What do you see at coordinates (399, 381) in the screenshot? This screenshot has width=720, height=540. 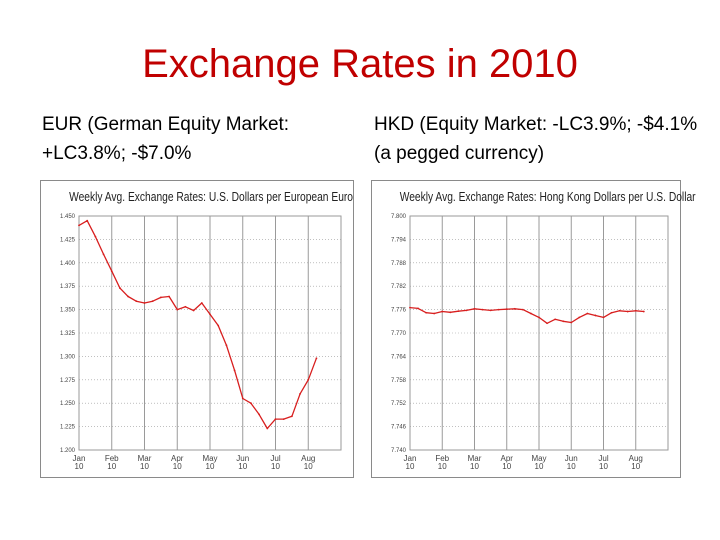 I see `hkd-ytick-label: 7.758` at bounding box center [399, 381].